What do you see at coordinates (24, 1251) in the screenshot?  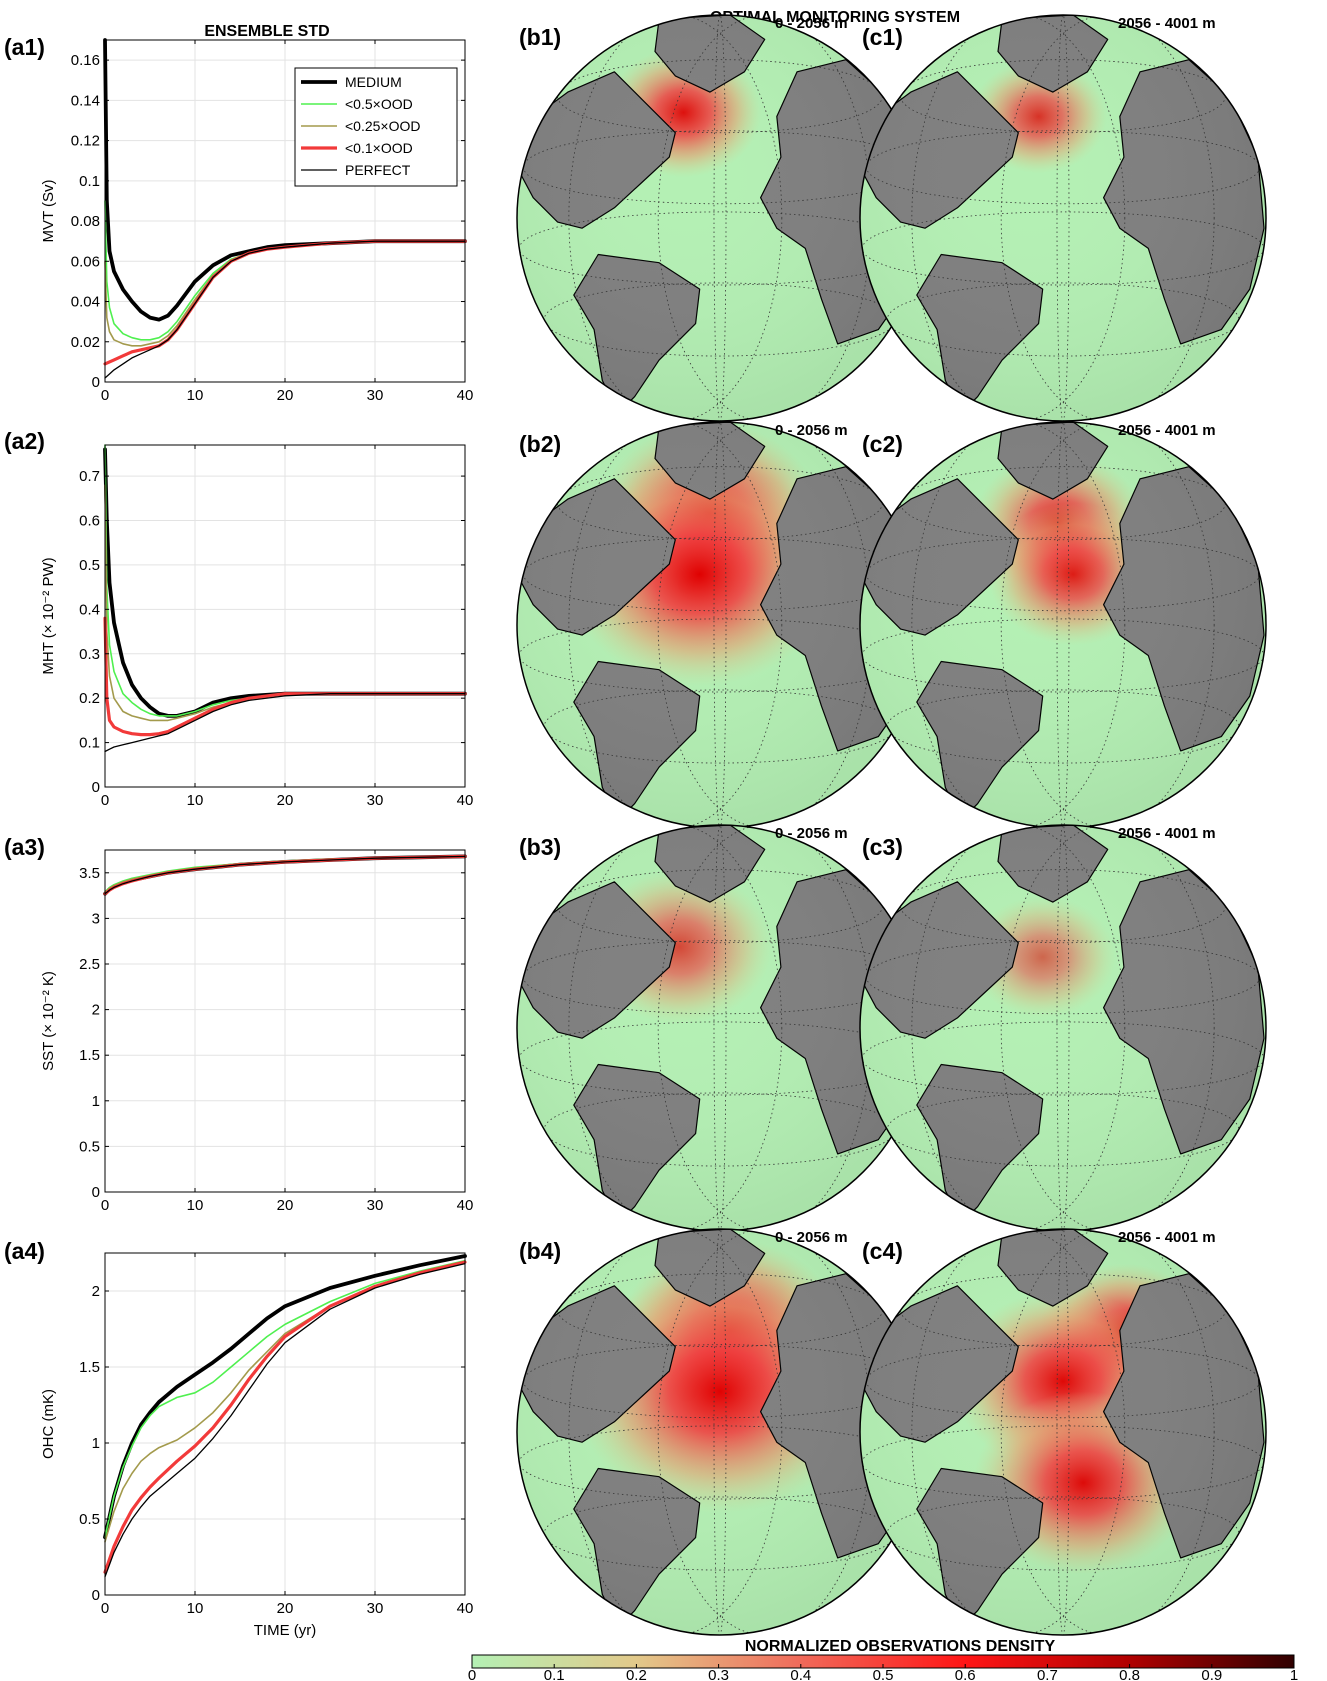 I see `panel-label: (a4)` at bounding box center [24, 1251].